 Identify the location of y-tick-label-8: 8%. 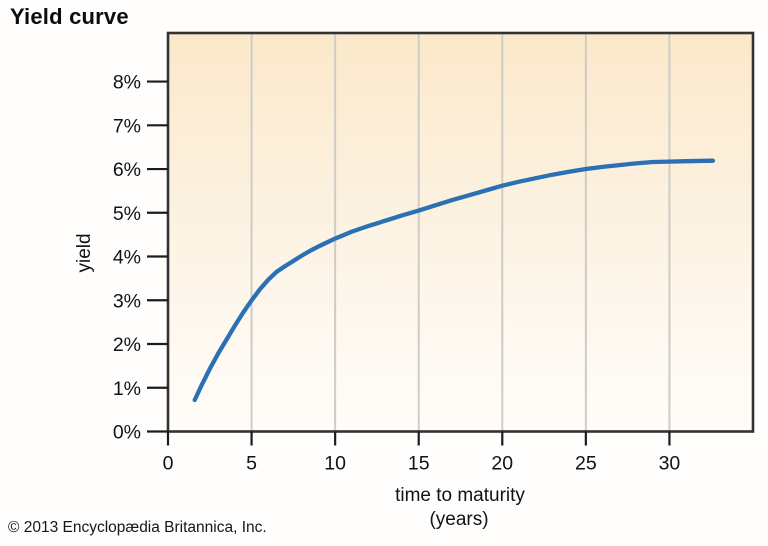
(127, 83).